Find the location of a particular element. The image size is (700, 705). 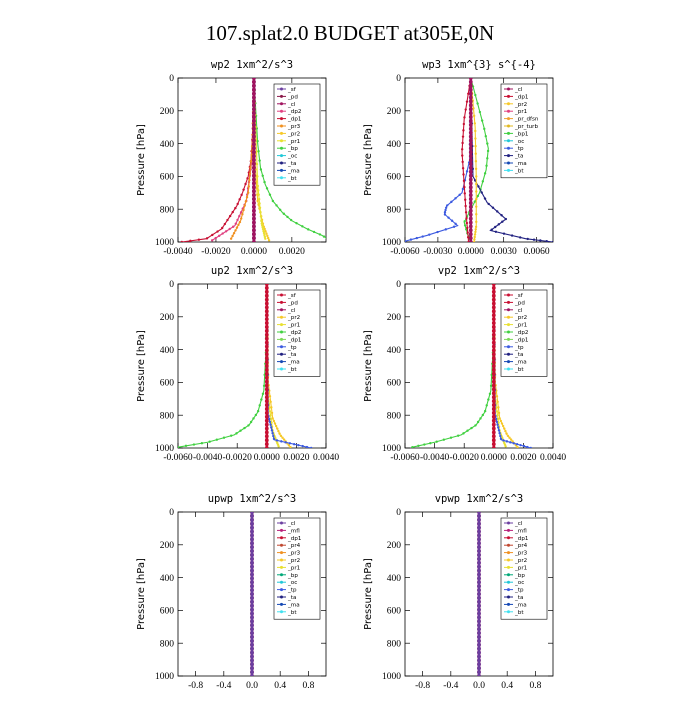

legend-label: _bp is located at coordinates (519, 576).